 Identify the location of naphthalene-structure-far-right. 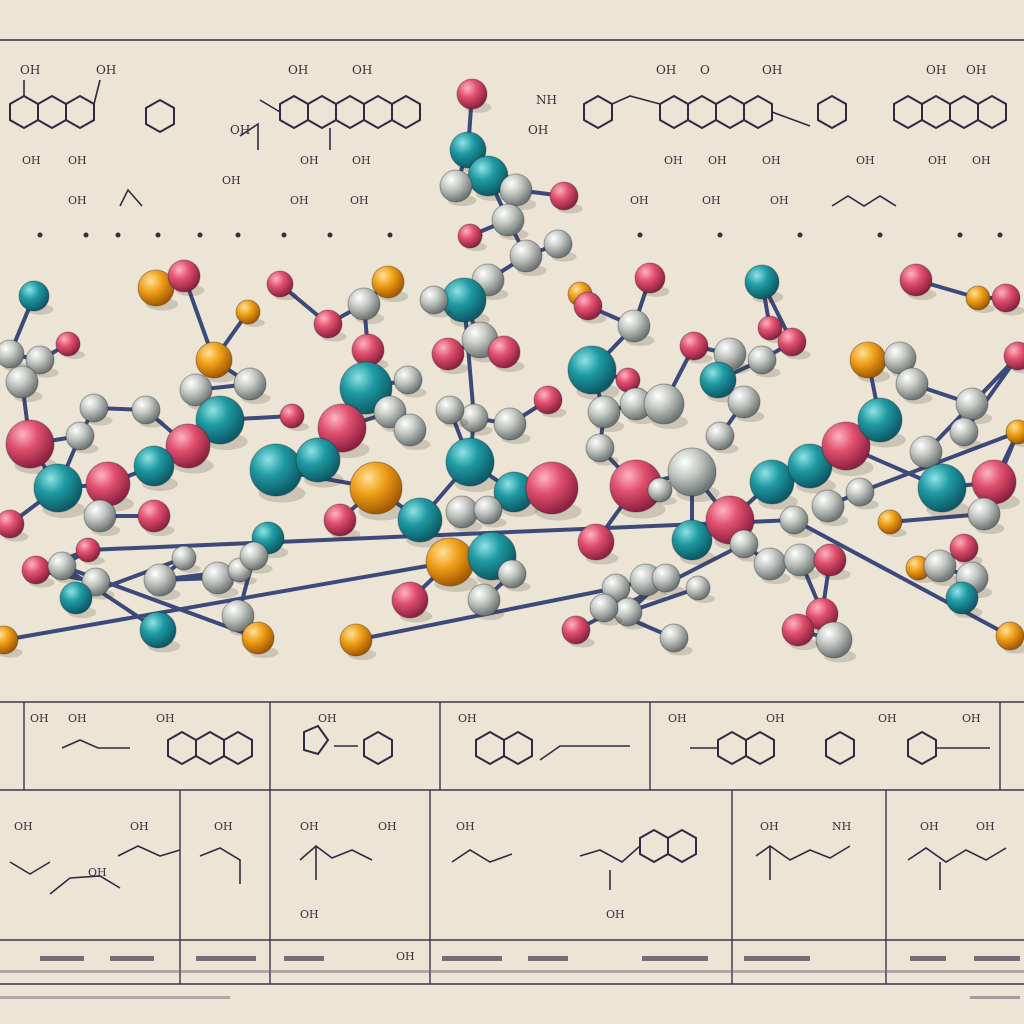
(950, 112).